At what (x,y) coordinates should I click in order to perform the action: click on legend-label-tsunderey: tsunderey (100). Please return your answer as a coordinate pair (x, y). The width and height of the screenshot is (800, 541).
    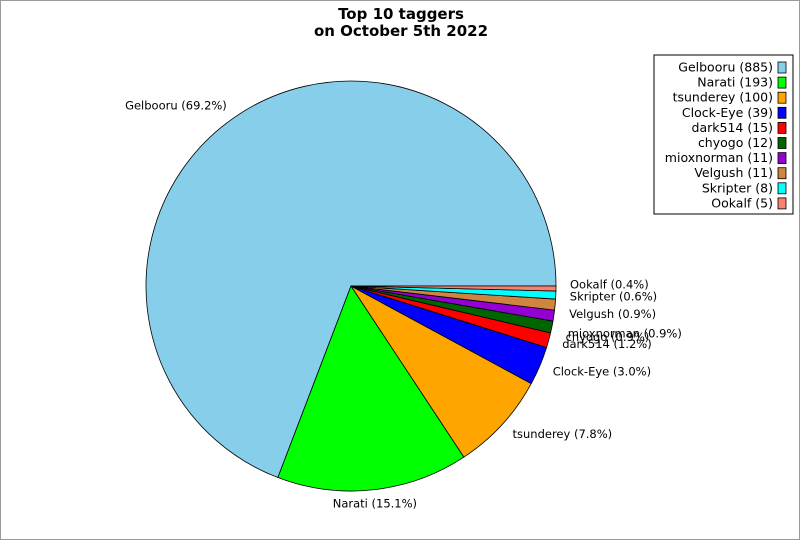
    Looking at the image, I should click on (723, 97).